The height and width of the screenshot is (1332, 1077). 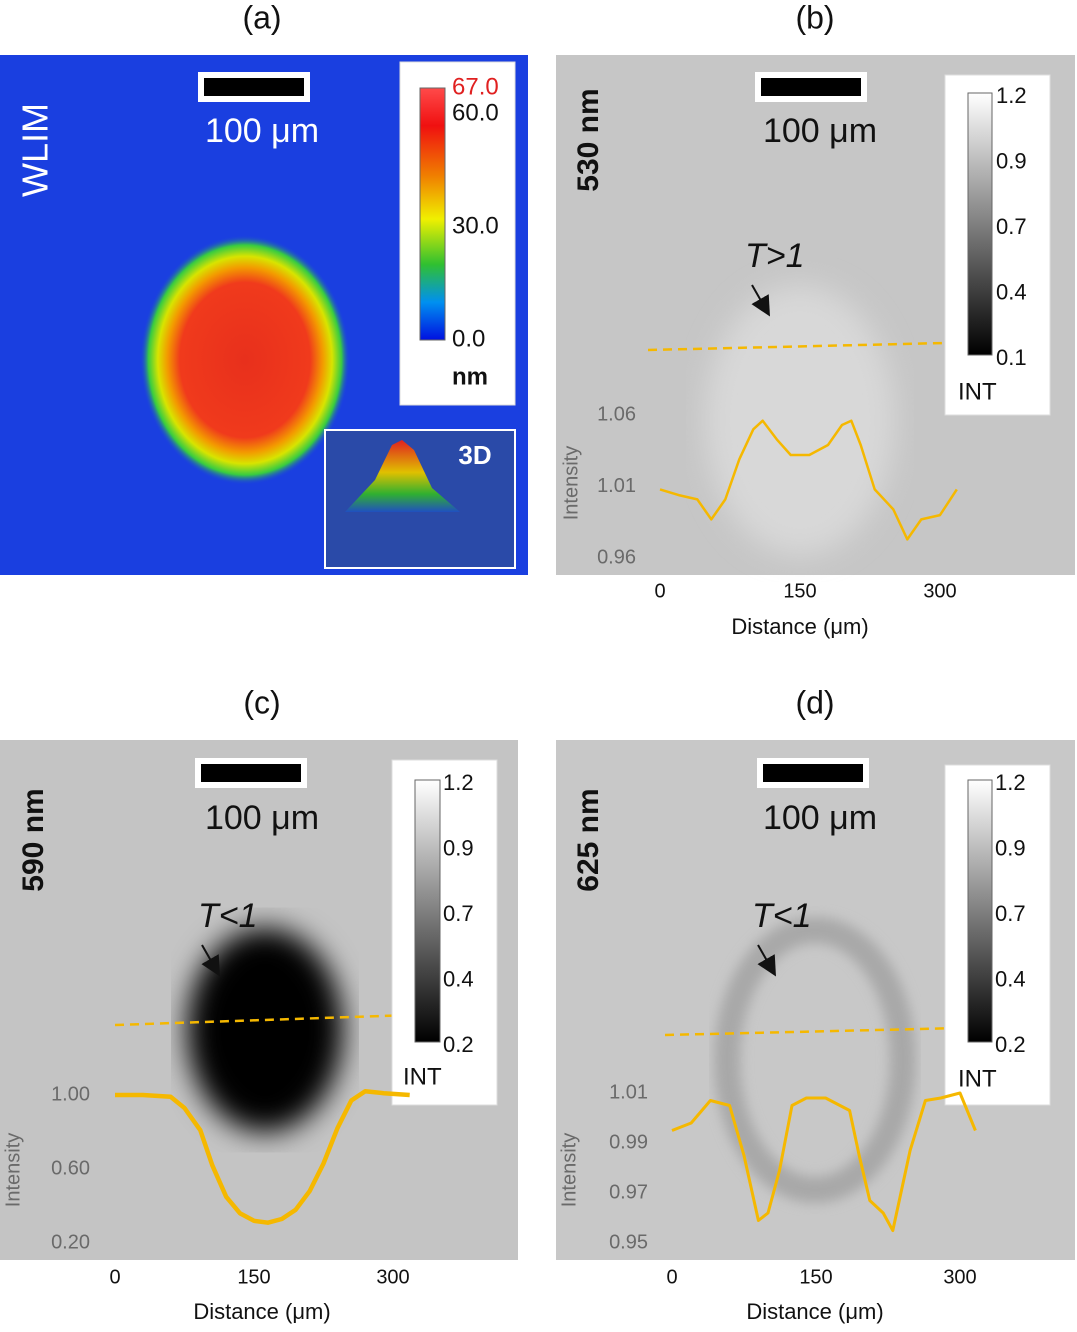 What do you see at coordinates (475, 226) in the screenshot?
I see `colorbar-tick-label: 30.0` at bounding box center [475, 226].